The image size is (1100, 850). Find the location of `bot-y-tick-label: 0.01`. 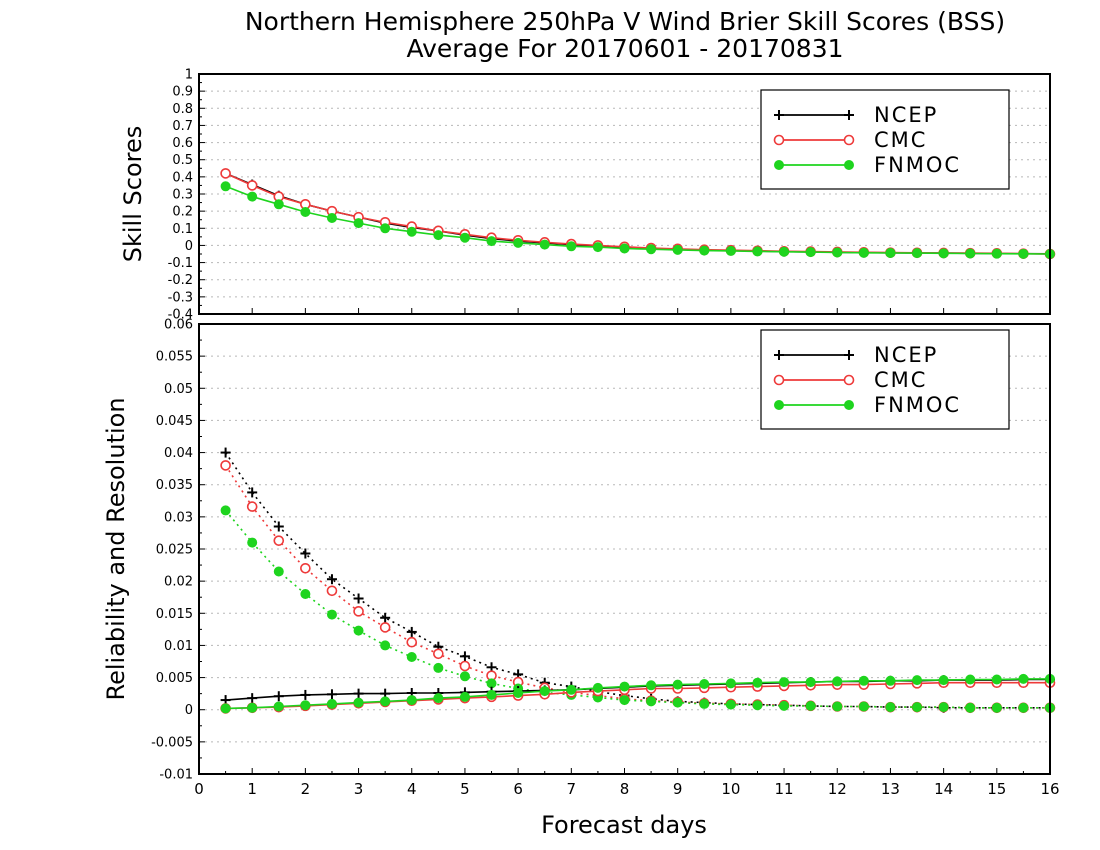

bot-y-tick-label: 0.01 is located at coordinates (178, 646).